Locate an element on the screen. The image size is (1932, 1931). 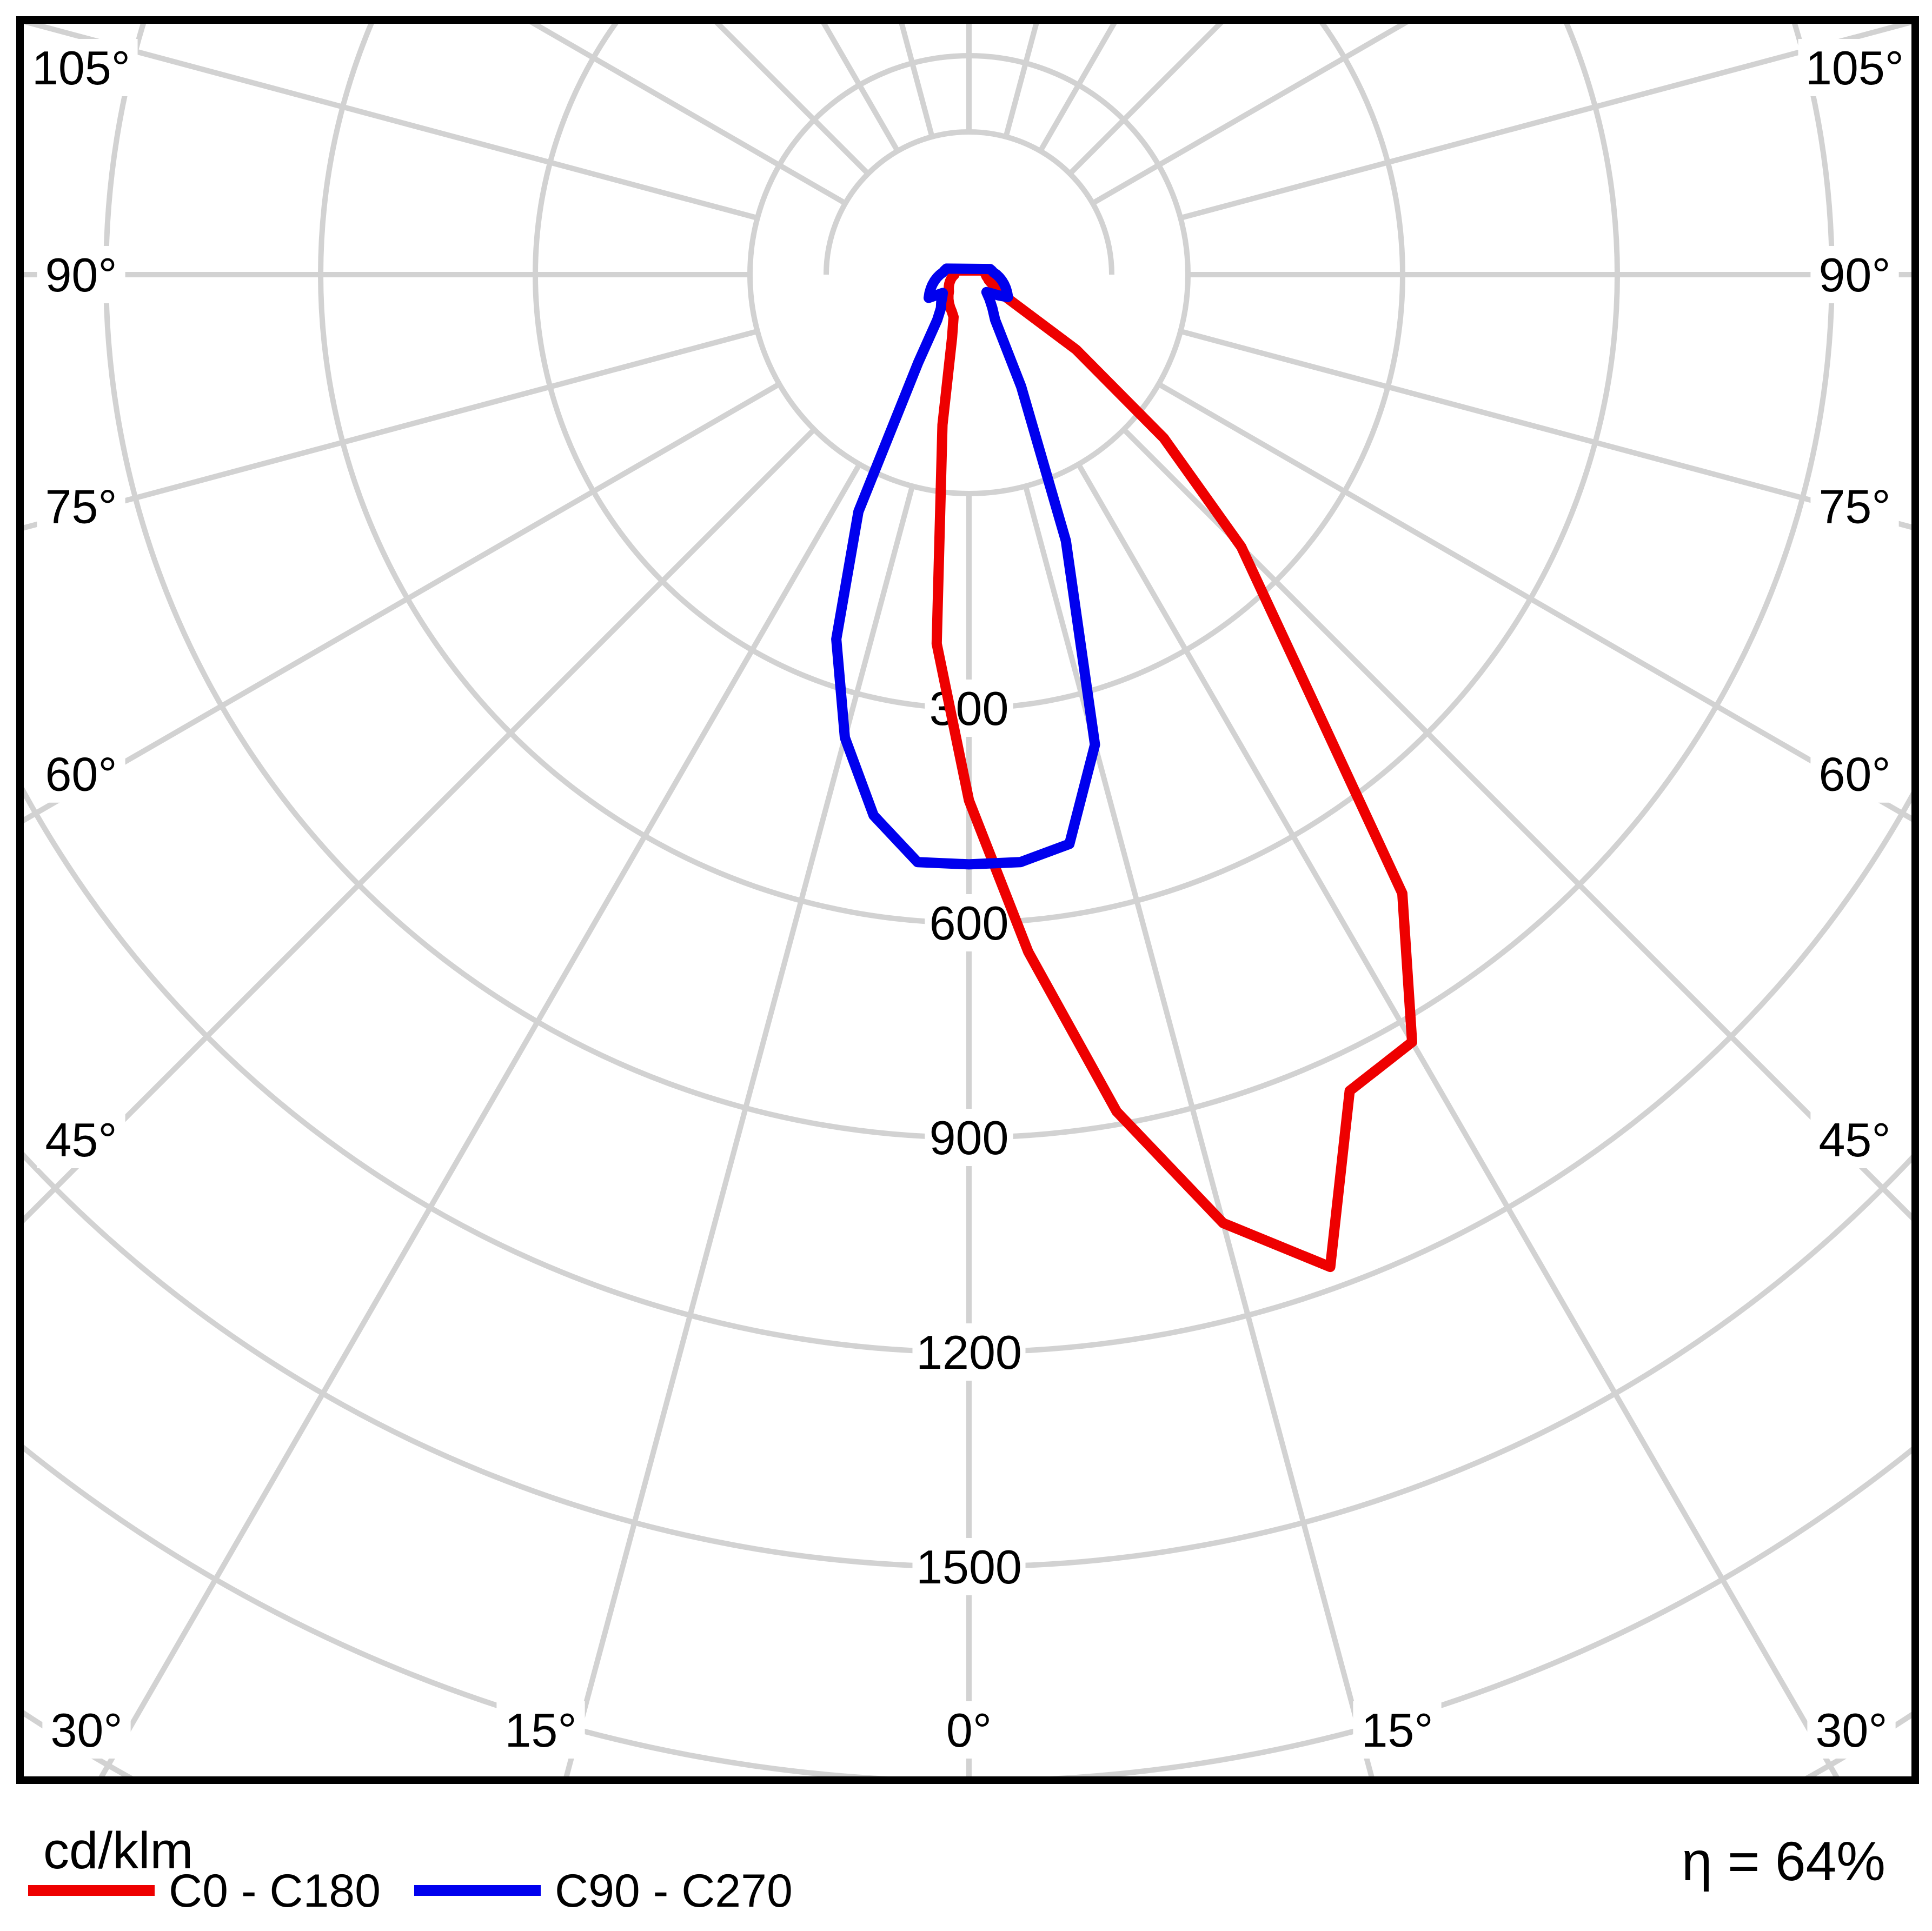
angle-label-left-105: 105° is located at coordinates (81, 68).